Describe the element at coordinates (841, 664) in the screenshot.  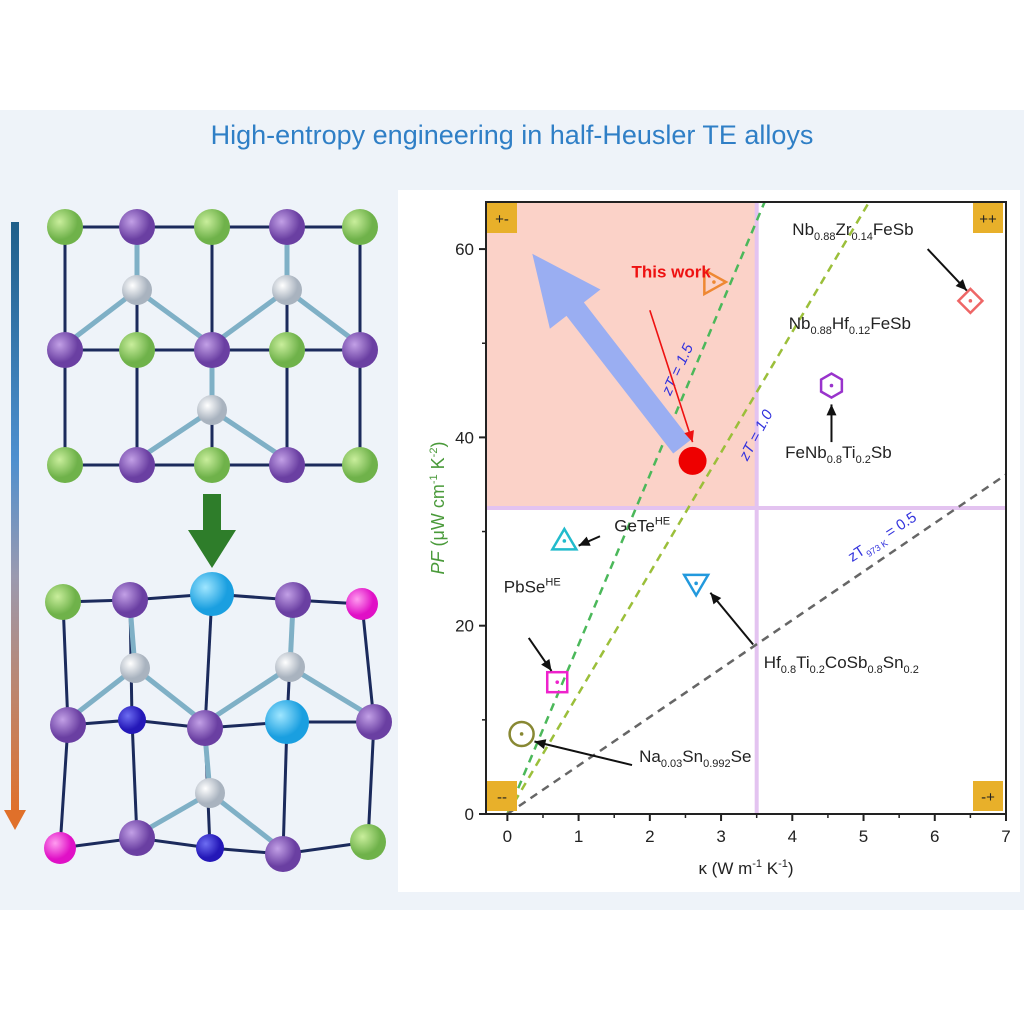
I see `data-point-label: Hf0.8Ti0.2CoSb0.8Sn0.2` at that location.